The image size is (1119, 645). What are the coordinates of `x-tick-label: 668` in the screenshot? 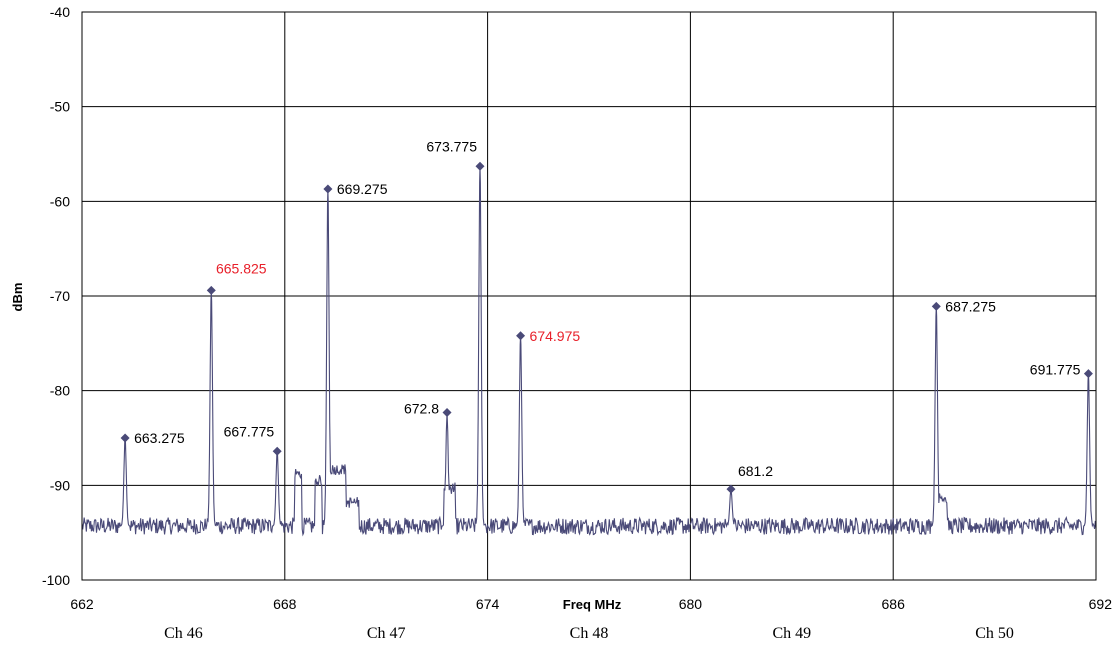 It's located at (285, 604).